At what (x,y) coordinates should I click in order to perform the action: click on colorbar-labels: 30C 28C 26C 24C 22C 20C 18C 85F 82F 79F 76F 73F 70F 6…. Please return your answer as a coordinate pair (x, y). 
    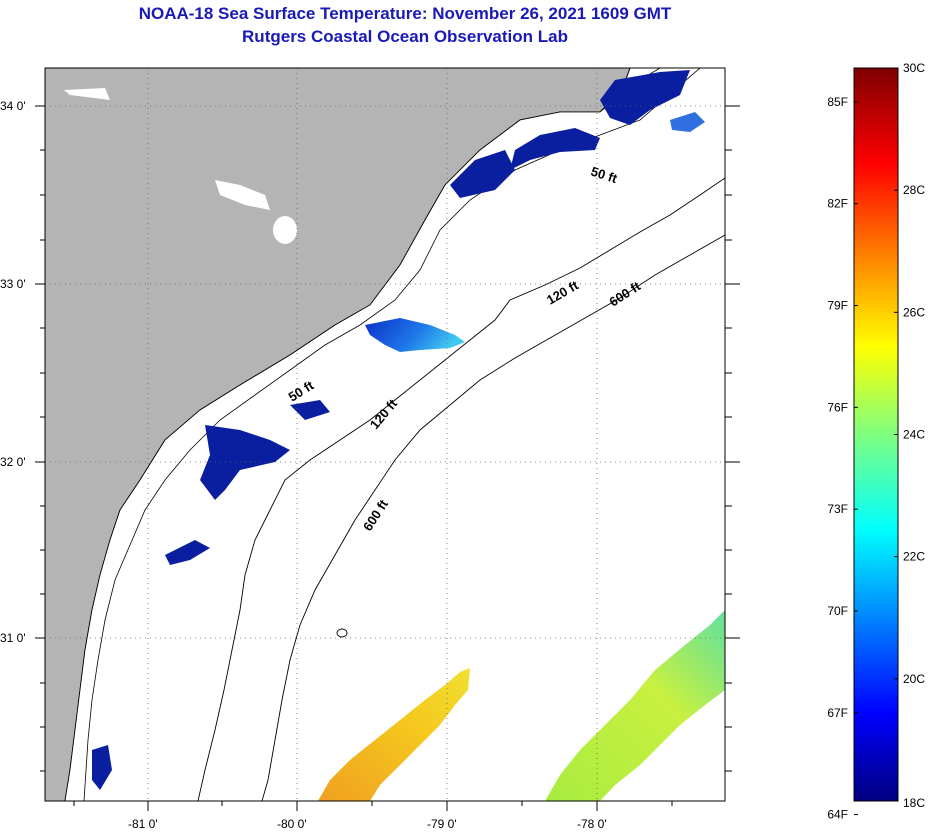
    Looking at the image, I should click on (876, 441).